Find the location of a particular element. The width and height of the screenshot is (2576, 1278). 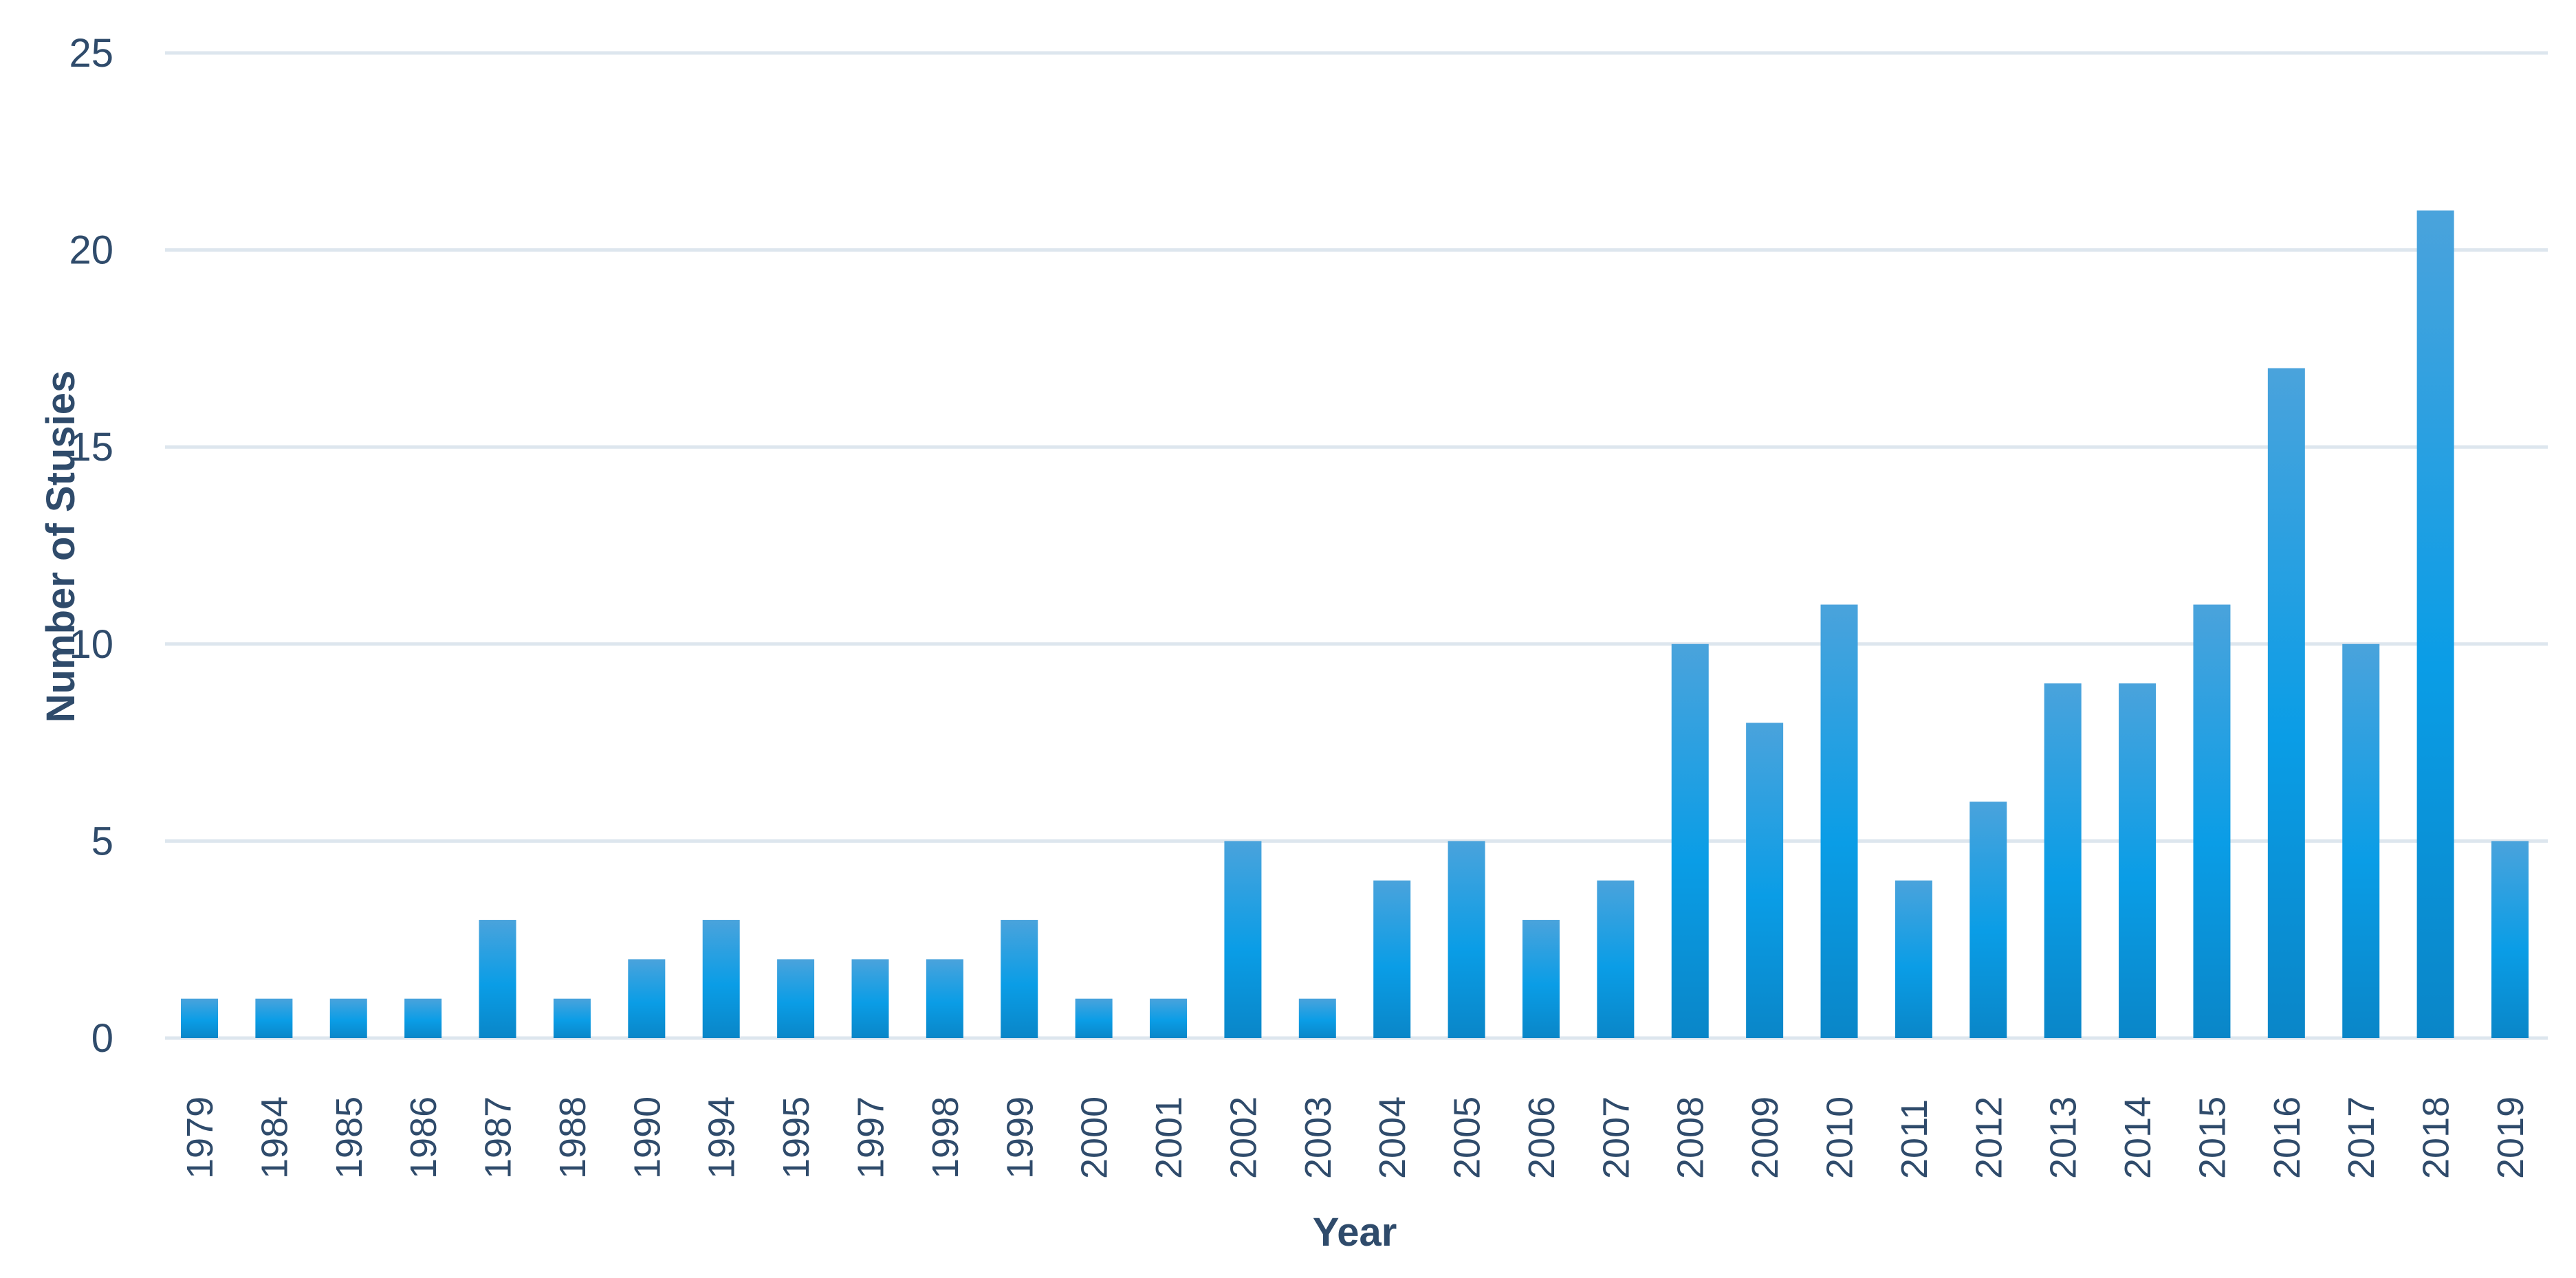

y-tick-label: 0 is located at coordinates (102, 1038).